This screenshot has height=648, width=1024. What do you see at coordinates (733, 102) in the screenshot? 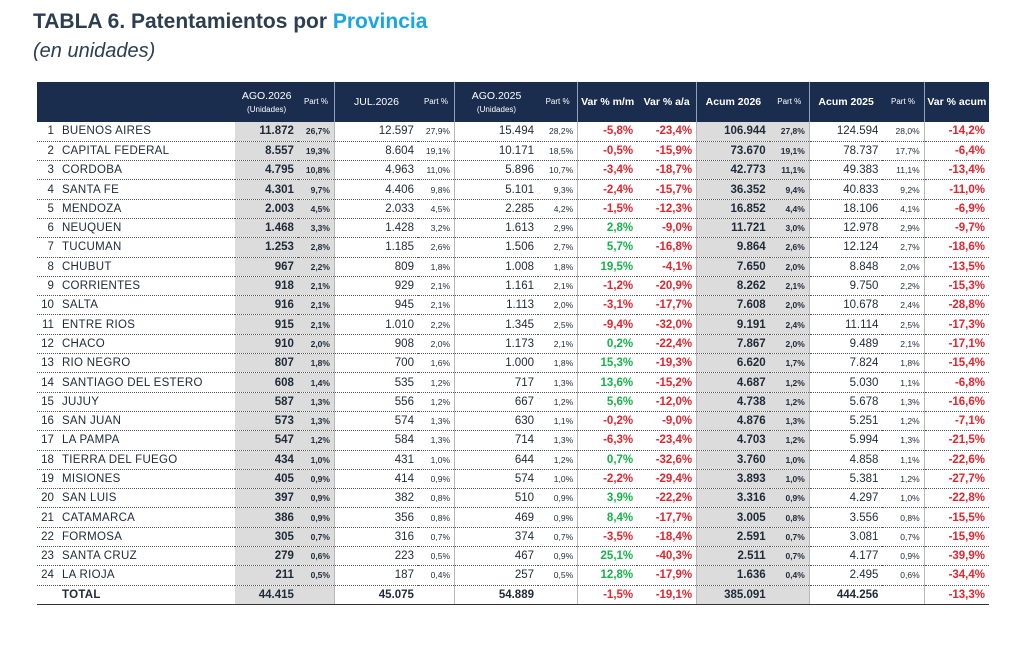
I see `header-acum2026: Acum 2026` at bounding box center [733, 102].